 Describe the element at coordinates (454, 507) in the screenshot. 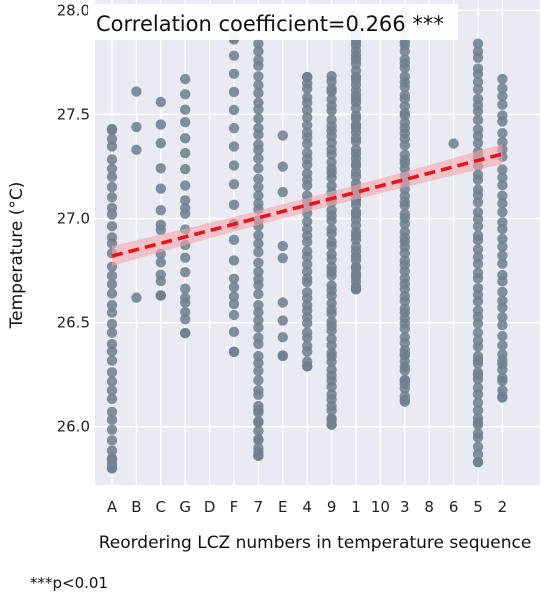

I see `x-tick-label: 6` at that location.